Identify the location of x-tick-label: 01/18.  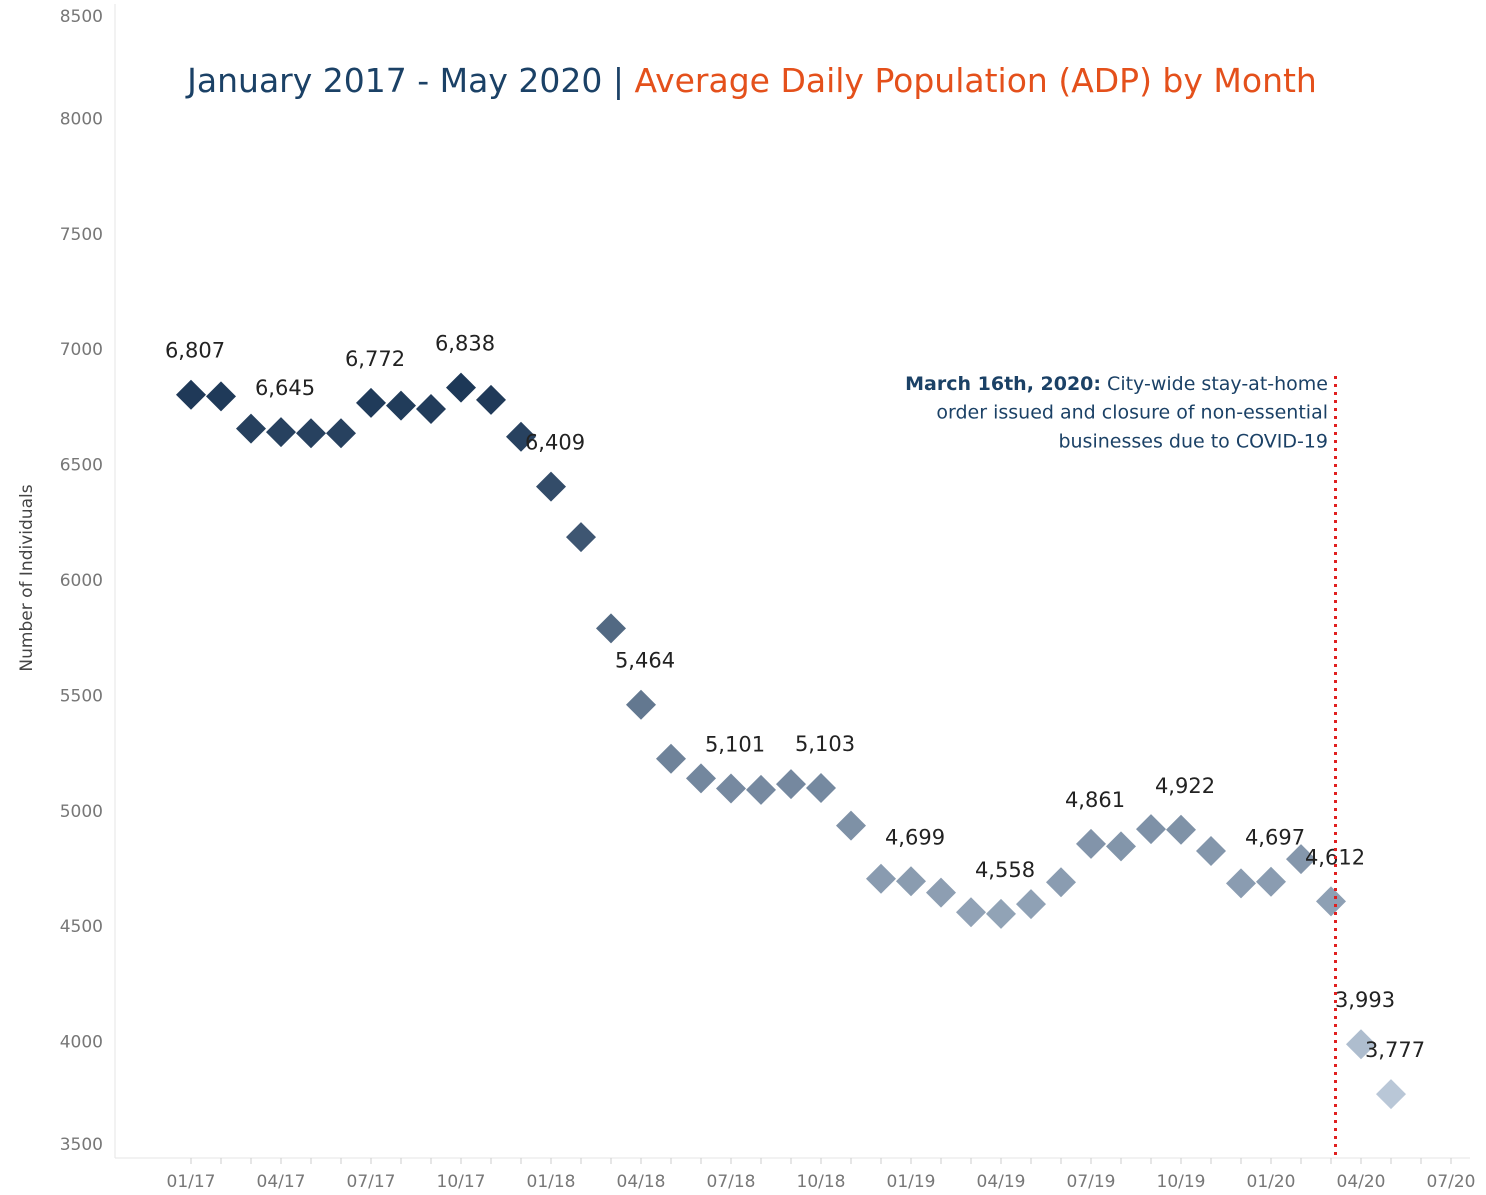
(551, 1182).